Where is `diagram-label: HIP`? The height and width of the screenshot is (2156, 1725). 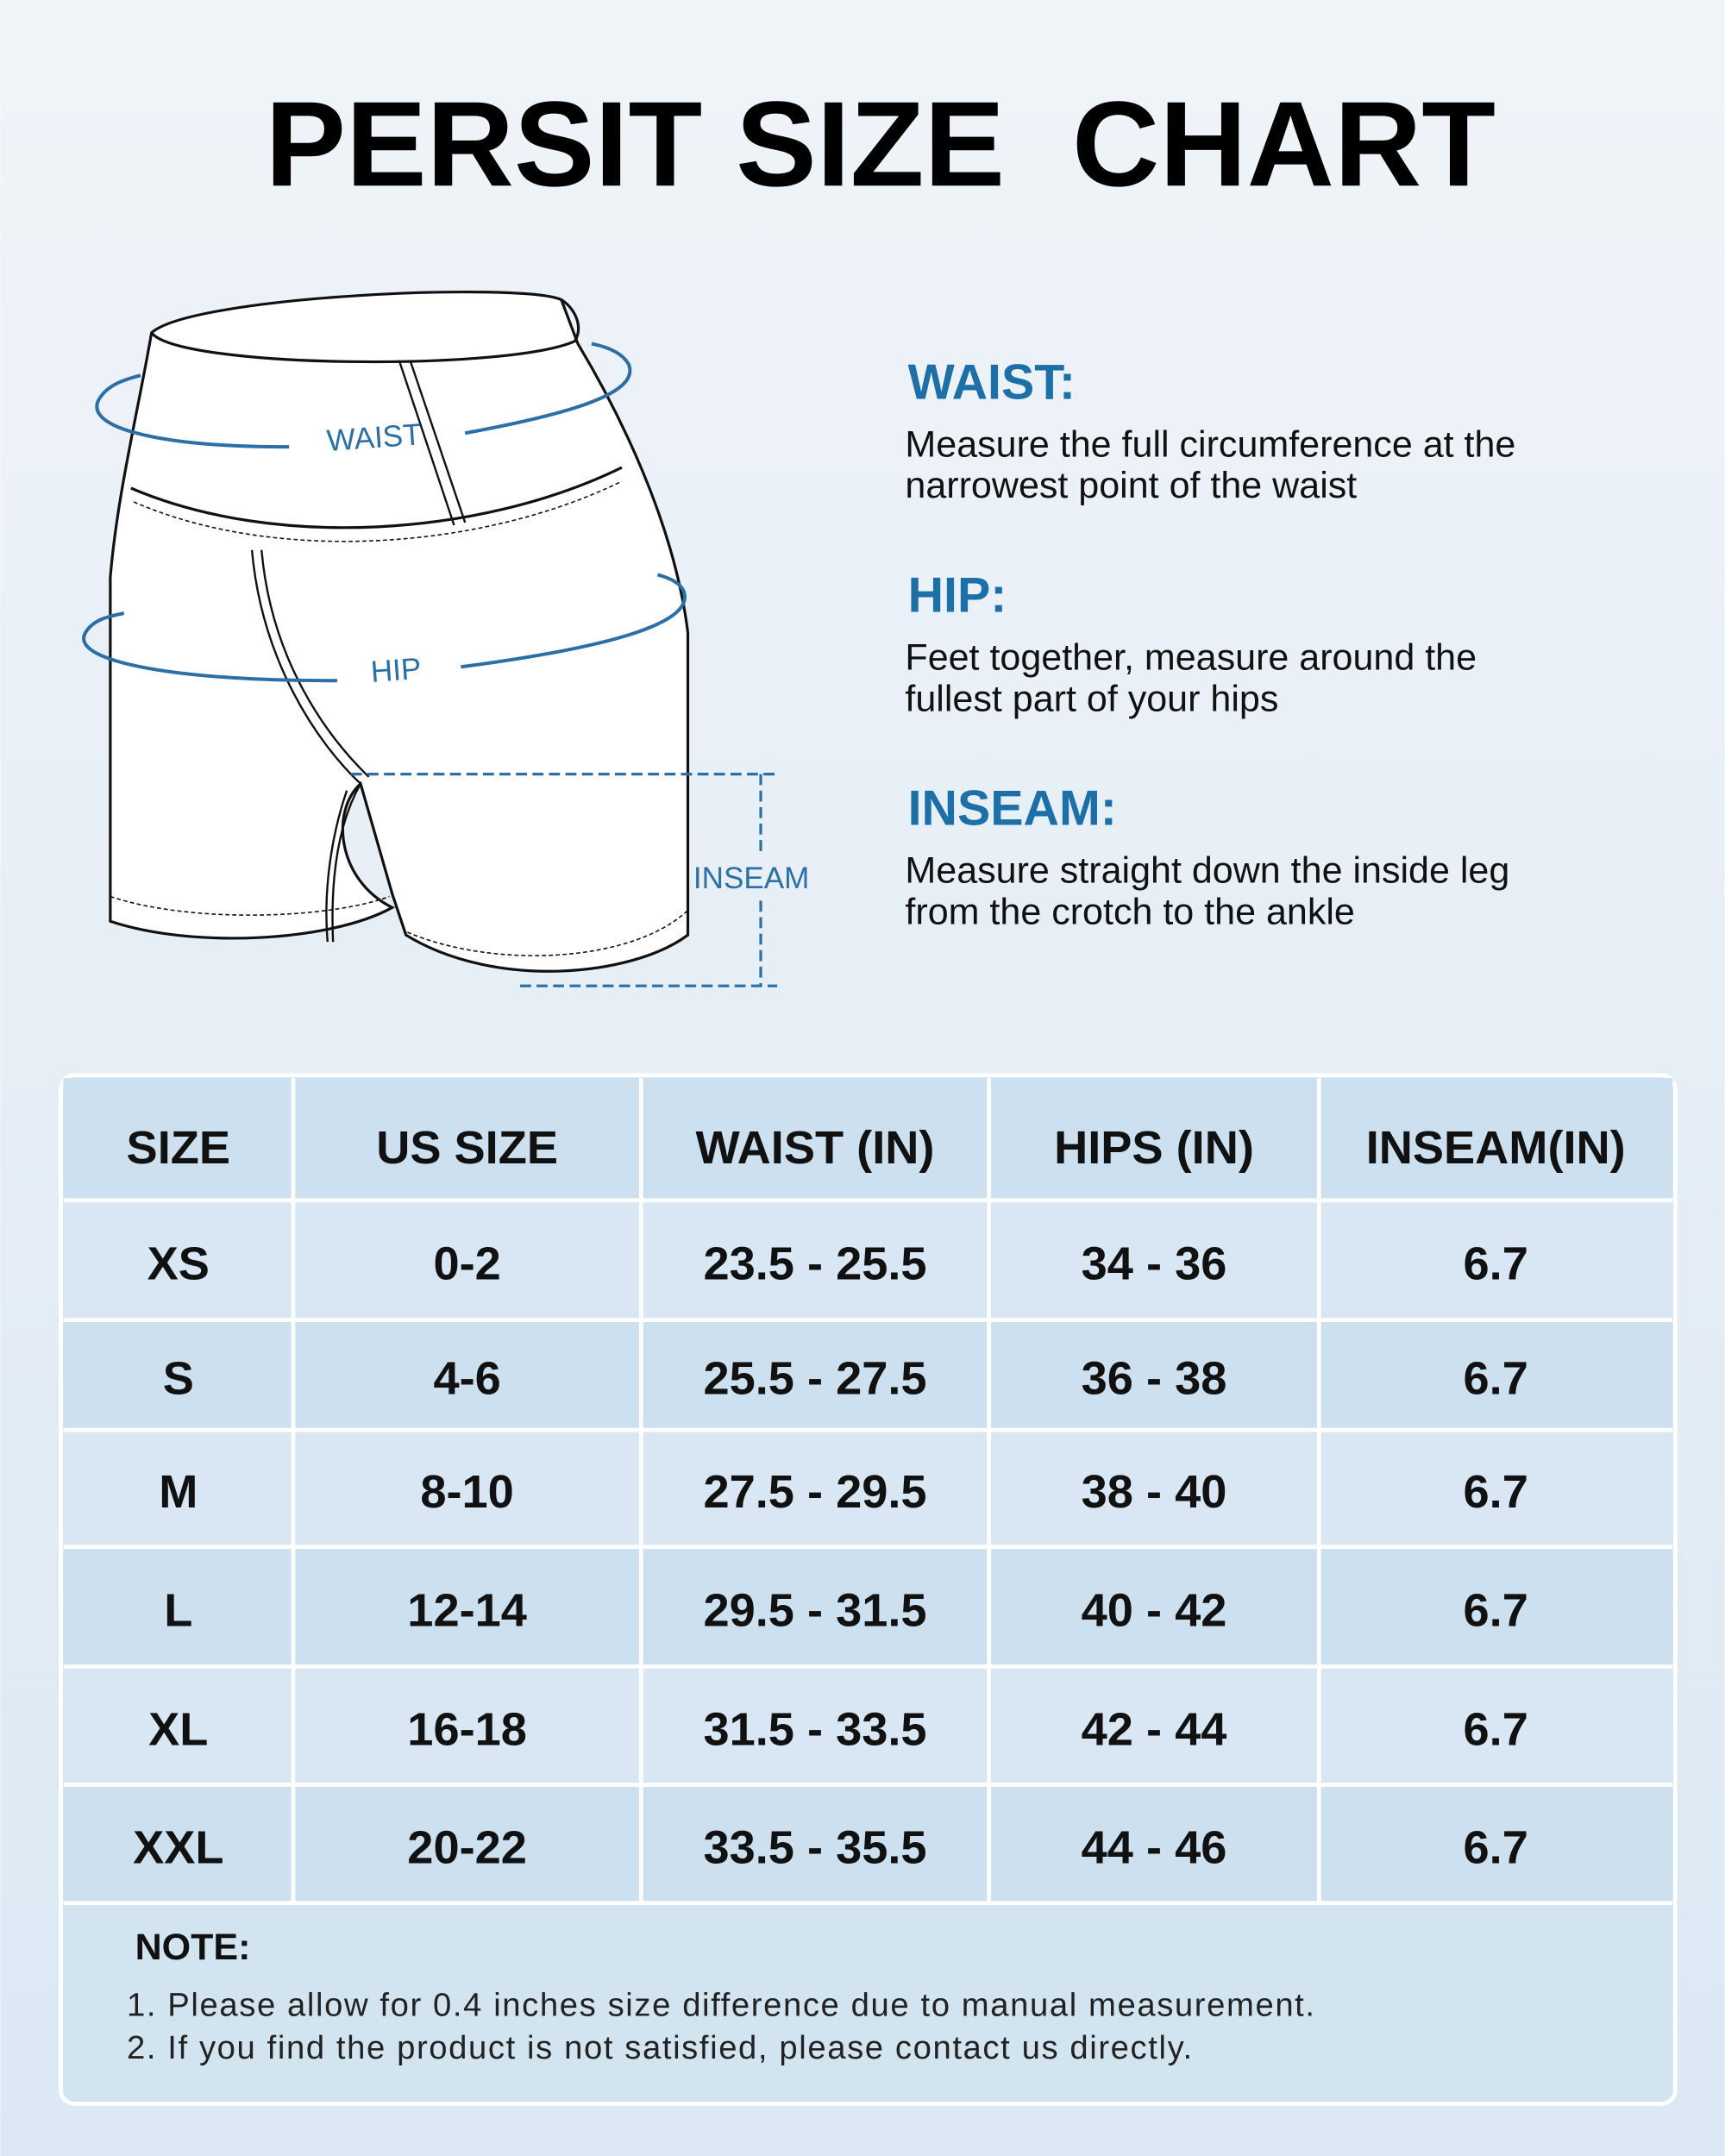
diagram-label: HIP is located at coordinates (397, 670).